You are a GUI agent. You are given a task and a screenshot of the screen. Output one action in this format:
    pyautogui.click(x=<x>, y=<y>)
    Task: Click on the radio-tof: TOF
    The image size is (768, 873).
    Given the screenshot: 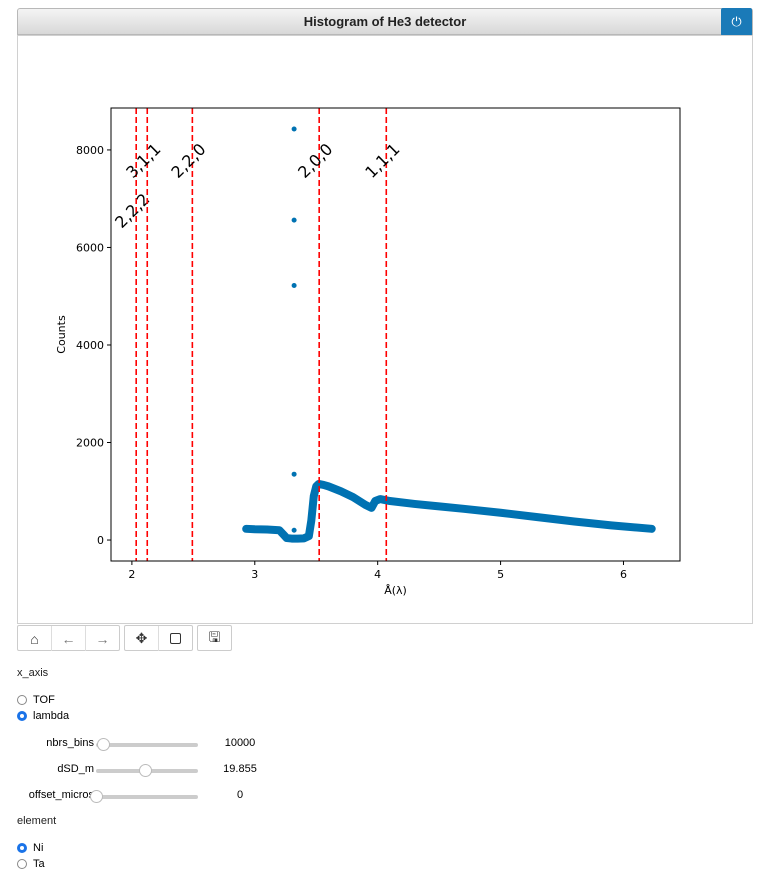 What is the action you would take?
    pyautogui.click(x=36, y=700)
    